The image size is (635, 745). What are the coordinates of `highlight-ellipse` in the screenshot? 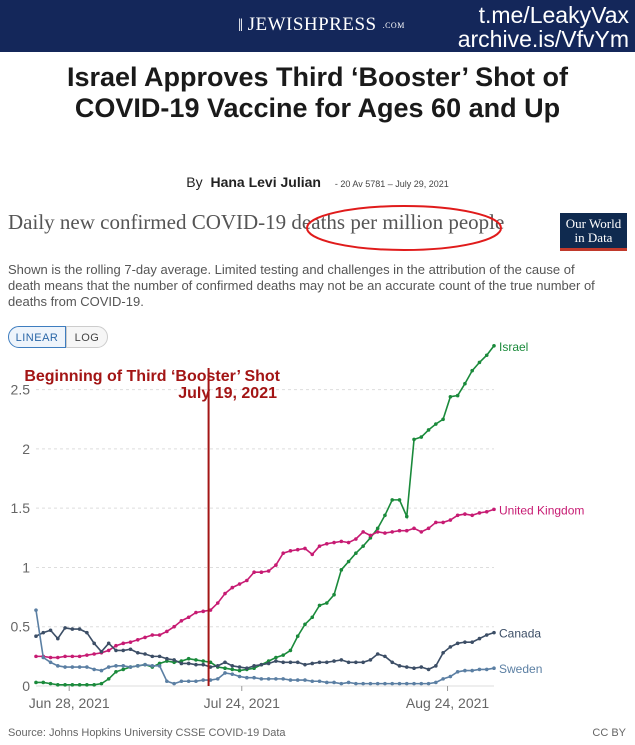 It's located at (404, 228).